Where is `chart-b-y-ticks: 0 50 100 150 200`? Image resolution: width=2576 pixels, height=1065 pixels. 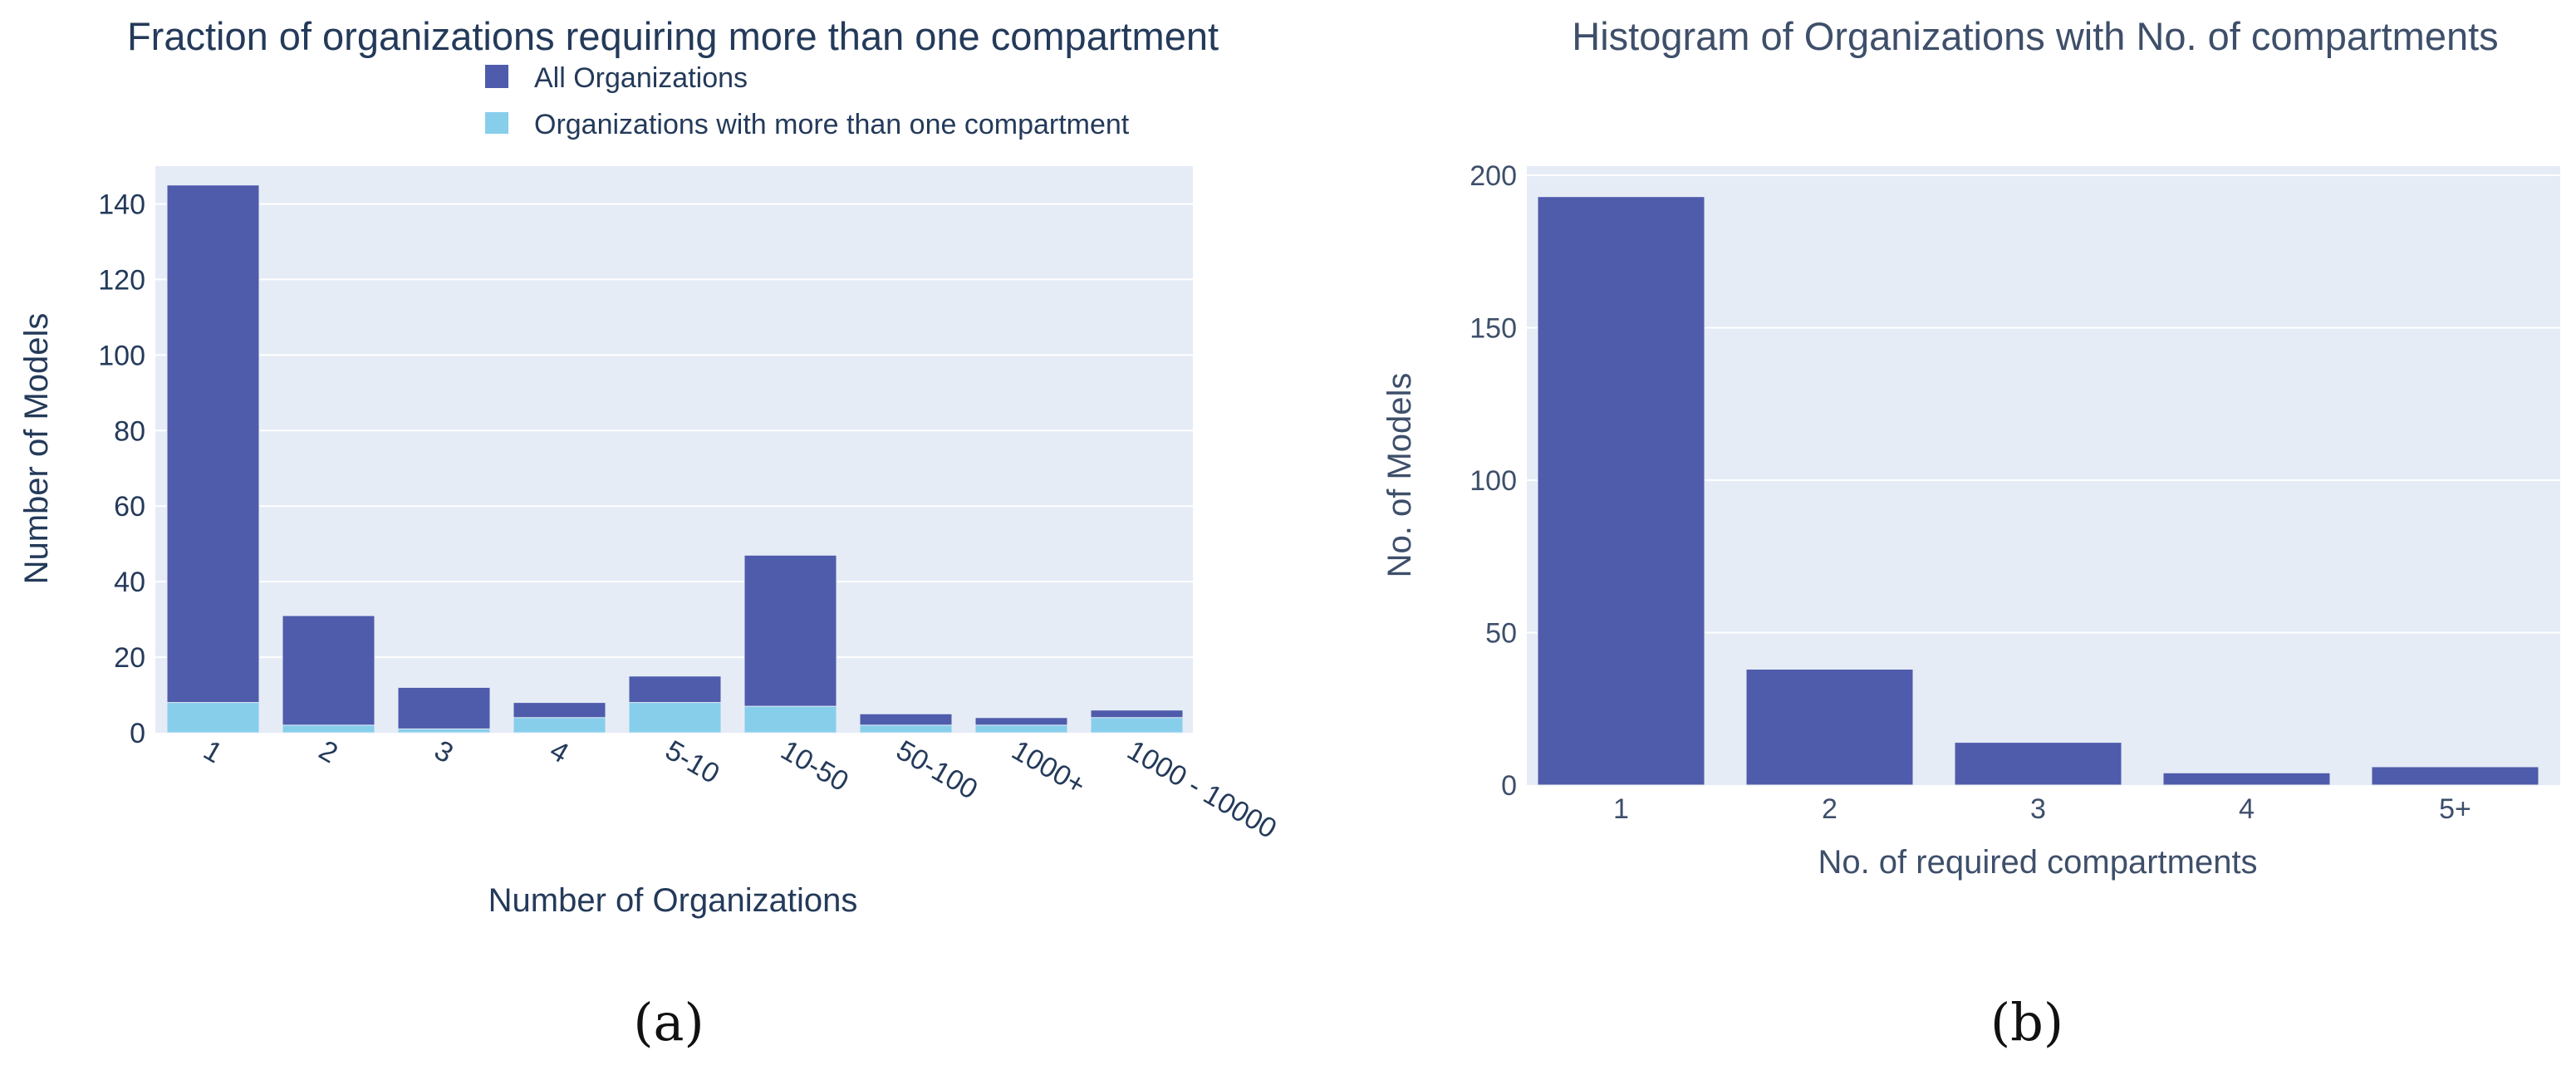
chart-b-y-ticks: 0 50 100 150 200 is located at coordinates (1493, 481).